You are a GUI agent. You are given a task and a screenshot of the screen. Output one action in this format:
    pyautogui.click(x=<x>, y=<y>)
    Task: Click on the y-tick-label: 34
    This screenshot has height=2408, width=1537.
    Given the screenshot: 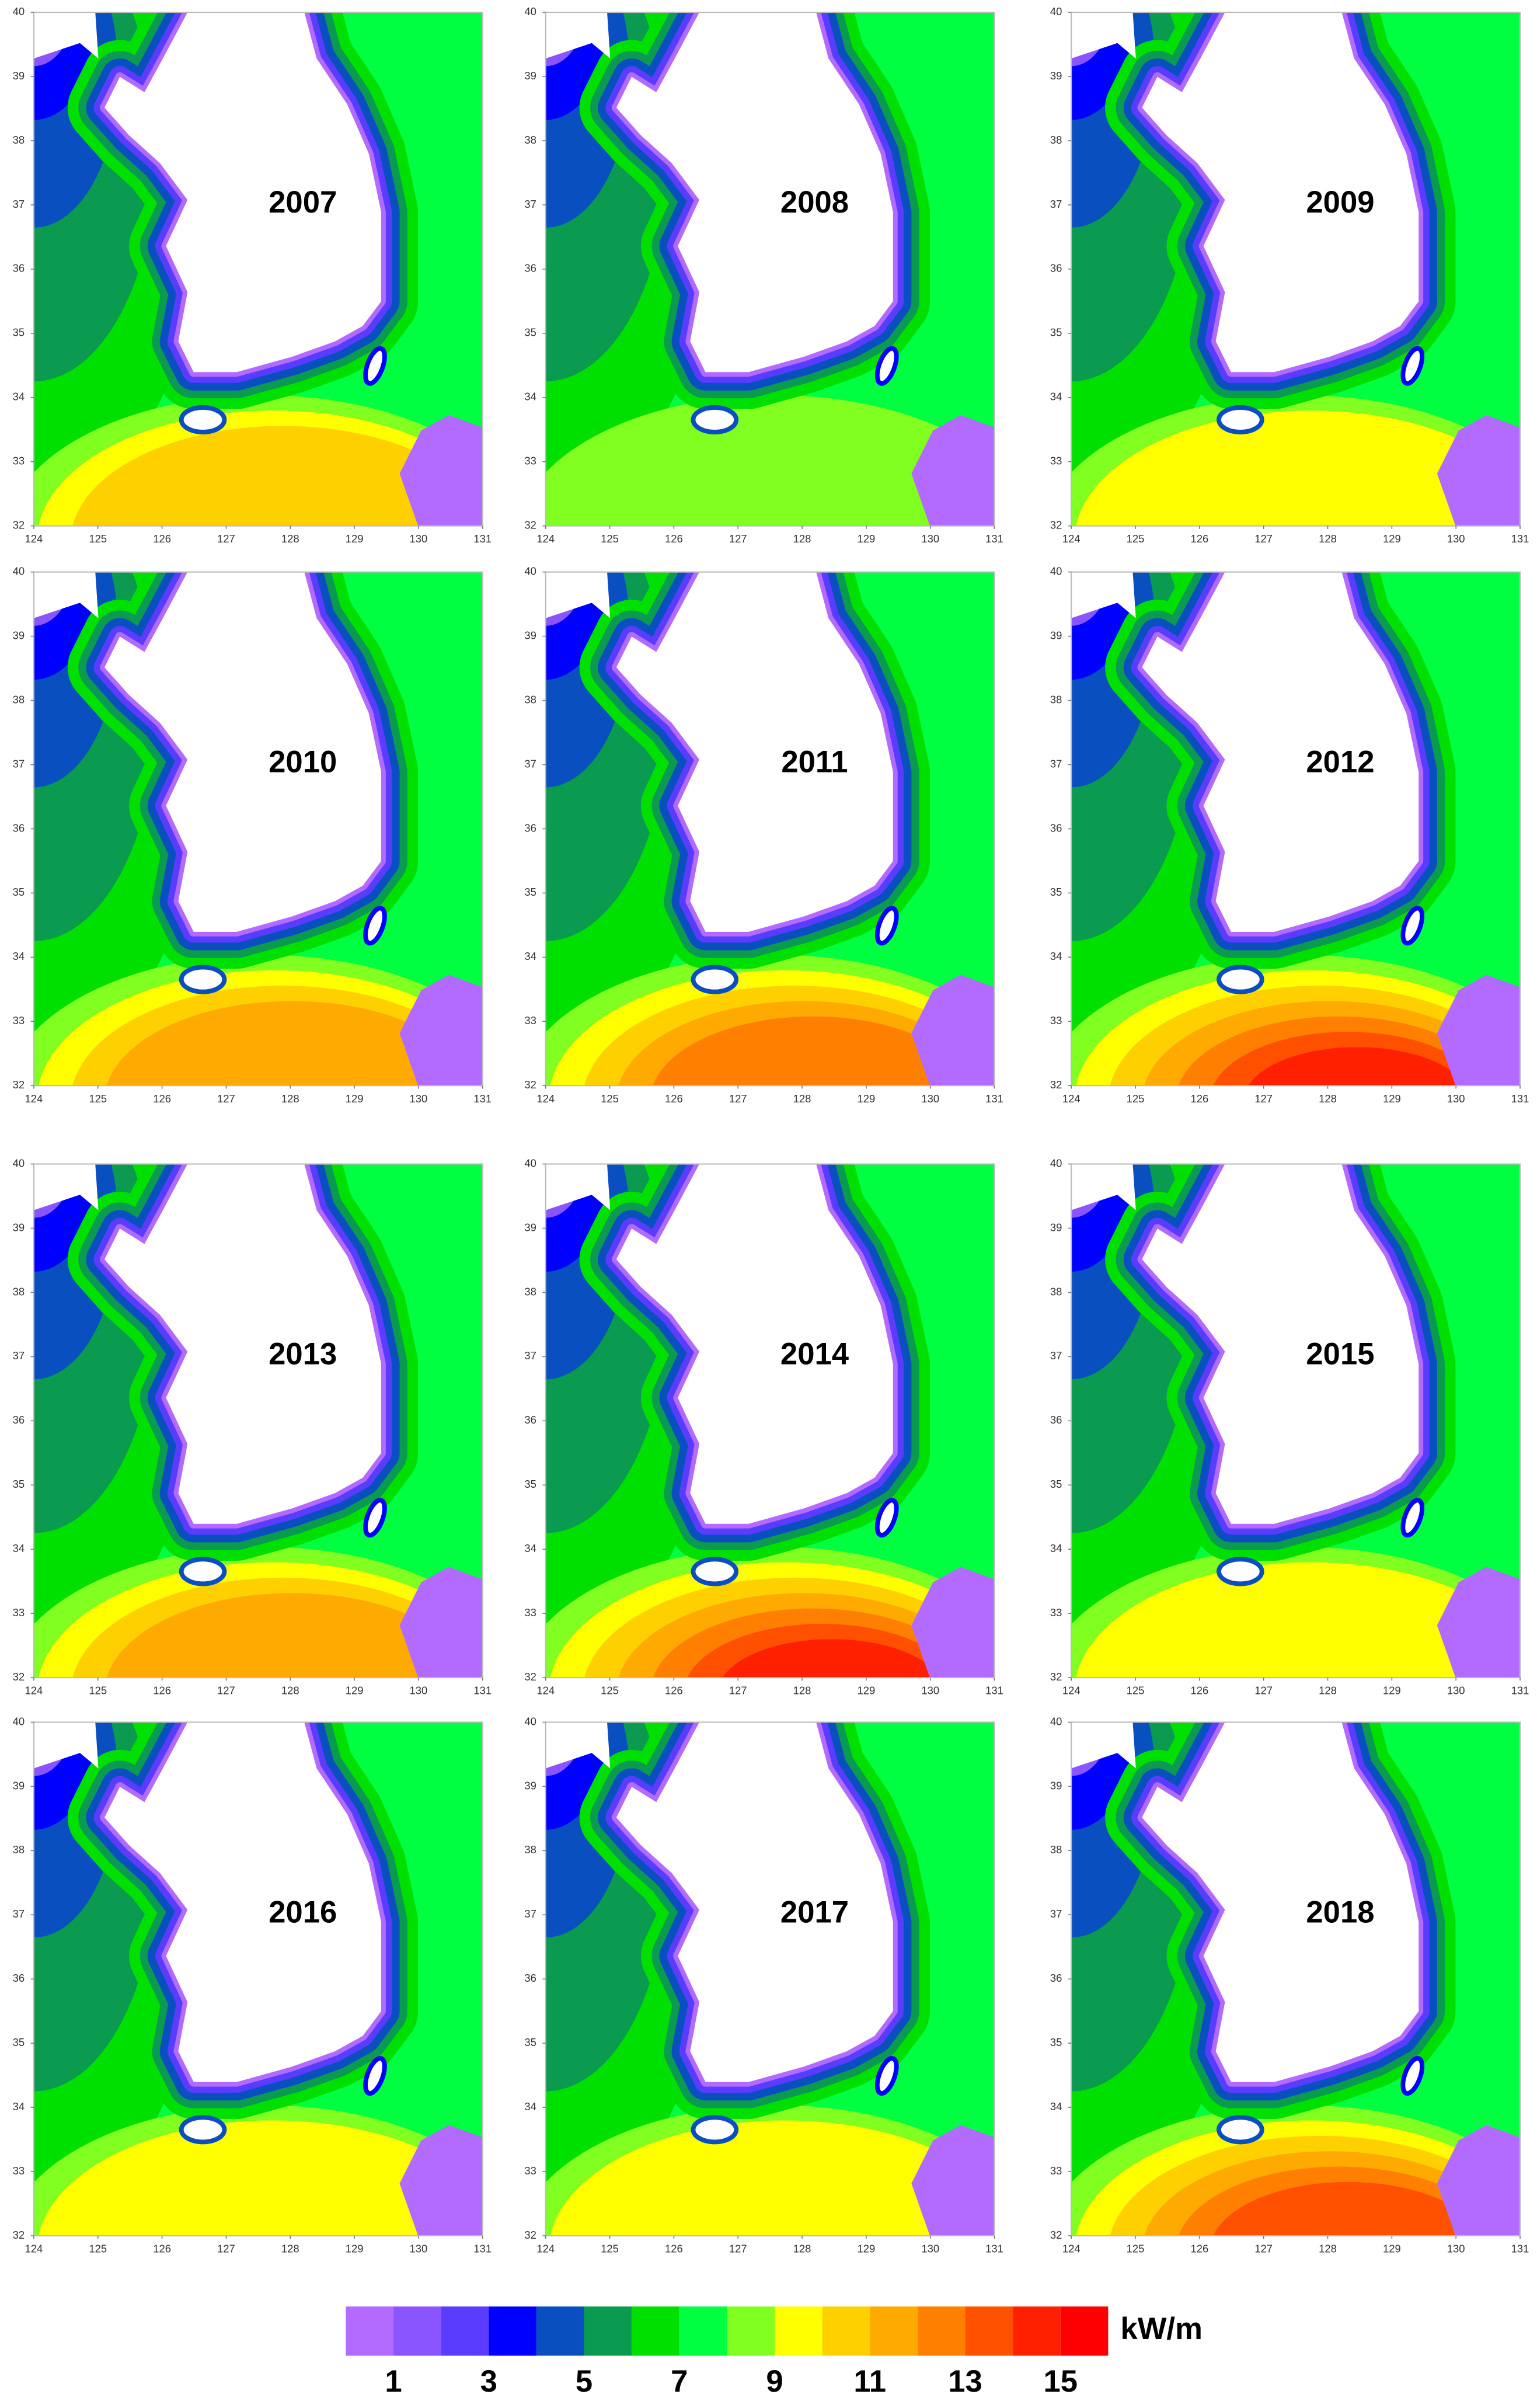 What is the action you would take?
    pyautogui.click(x=530, y=1548)
    